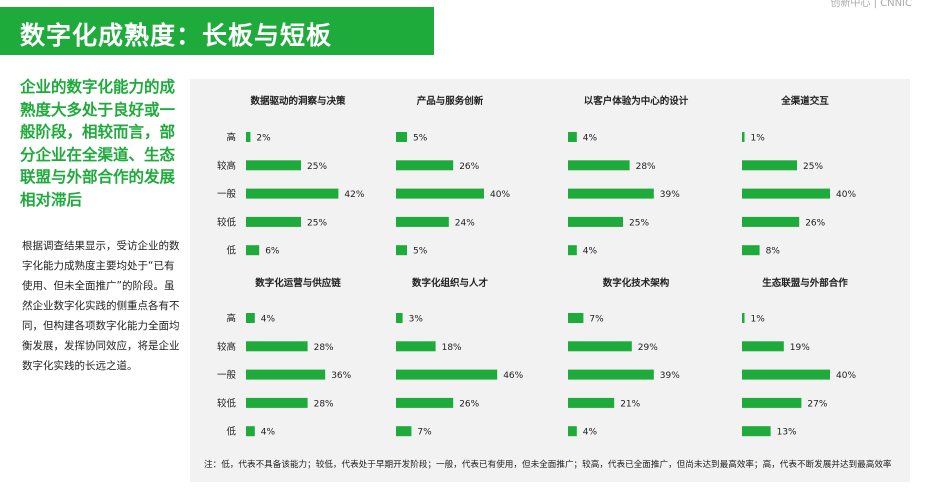  I want to click on corner-source-text: 创新中心 | CNNIC, so click(871, 4).